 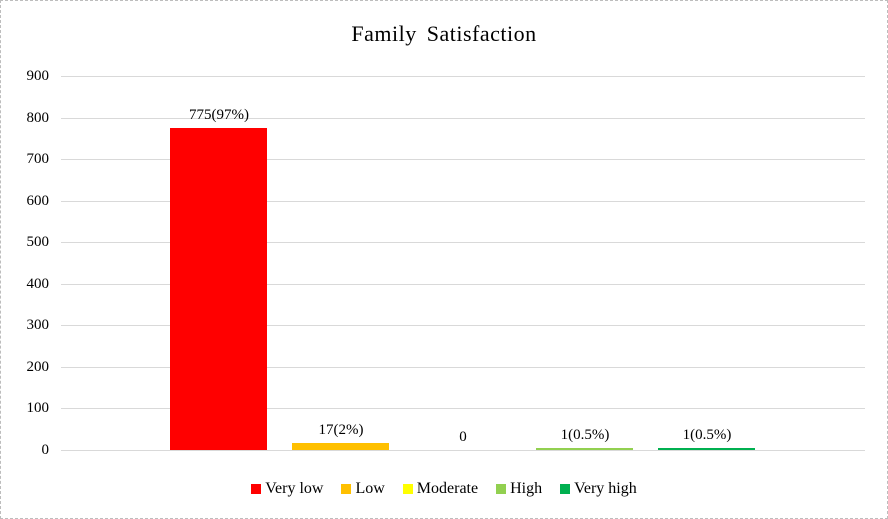 What do you see at coordinates (38, 76) in the screenshot?
I see `y-tick-label-900: 900` at bounding box center [38, 76].